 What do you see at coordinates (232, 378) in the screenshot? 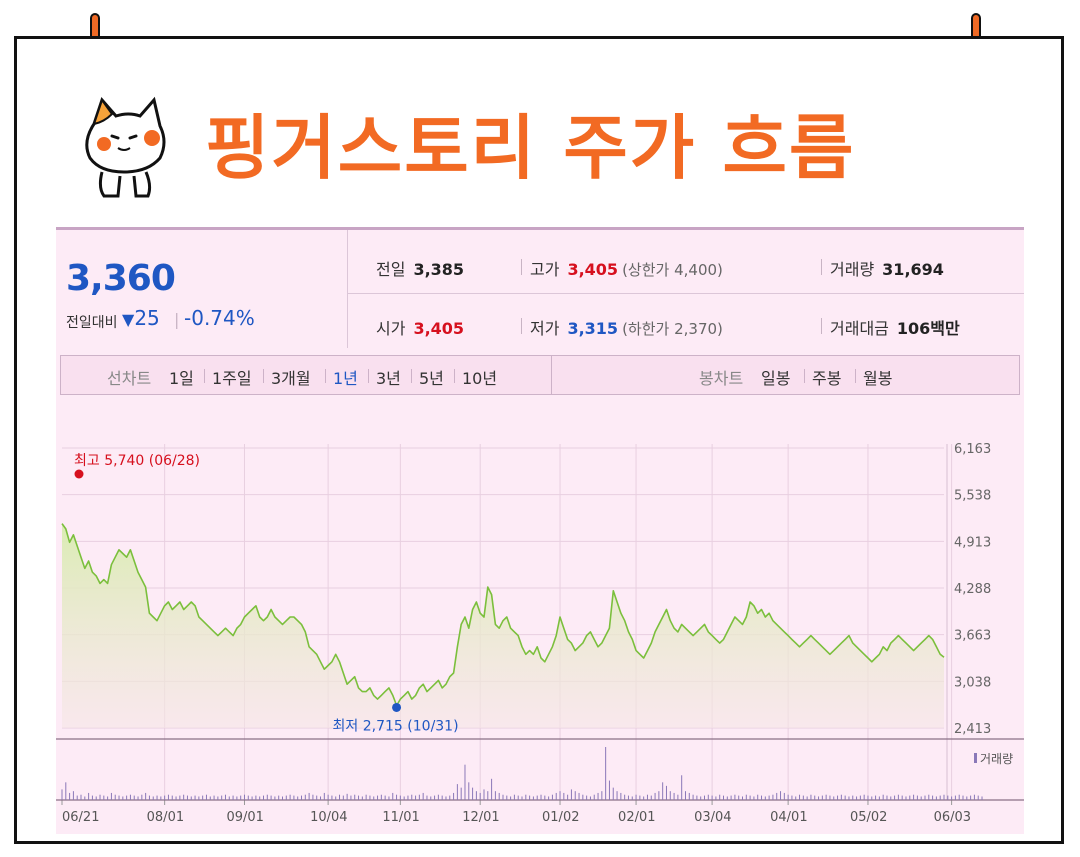
I see `tab-period-1w: 1주일` at bounding box center [232, 378].